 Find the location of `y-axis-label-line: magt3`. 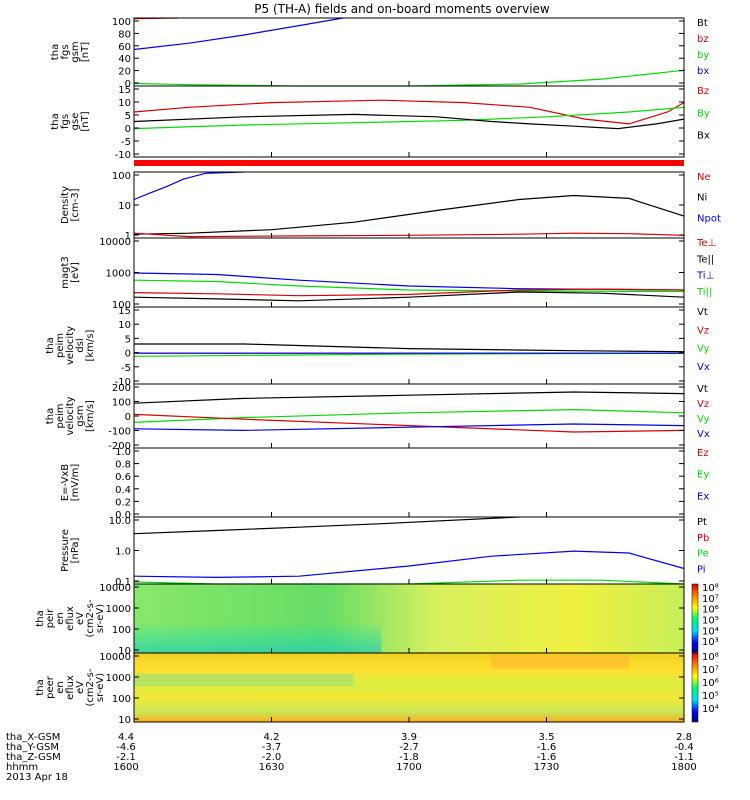

y-axis-label-line: magt3 is located at coordinates (65, 272).